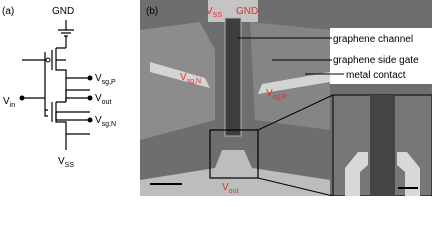 Image resolution: width=432 pixels, height=240 pixels. I want to click on label-sub: in, so click(13, 105).